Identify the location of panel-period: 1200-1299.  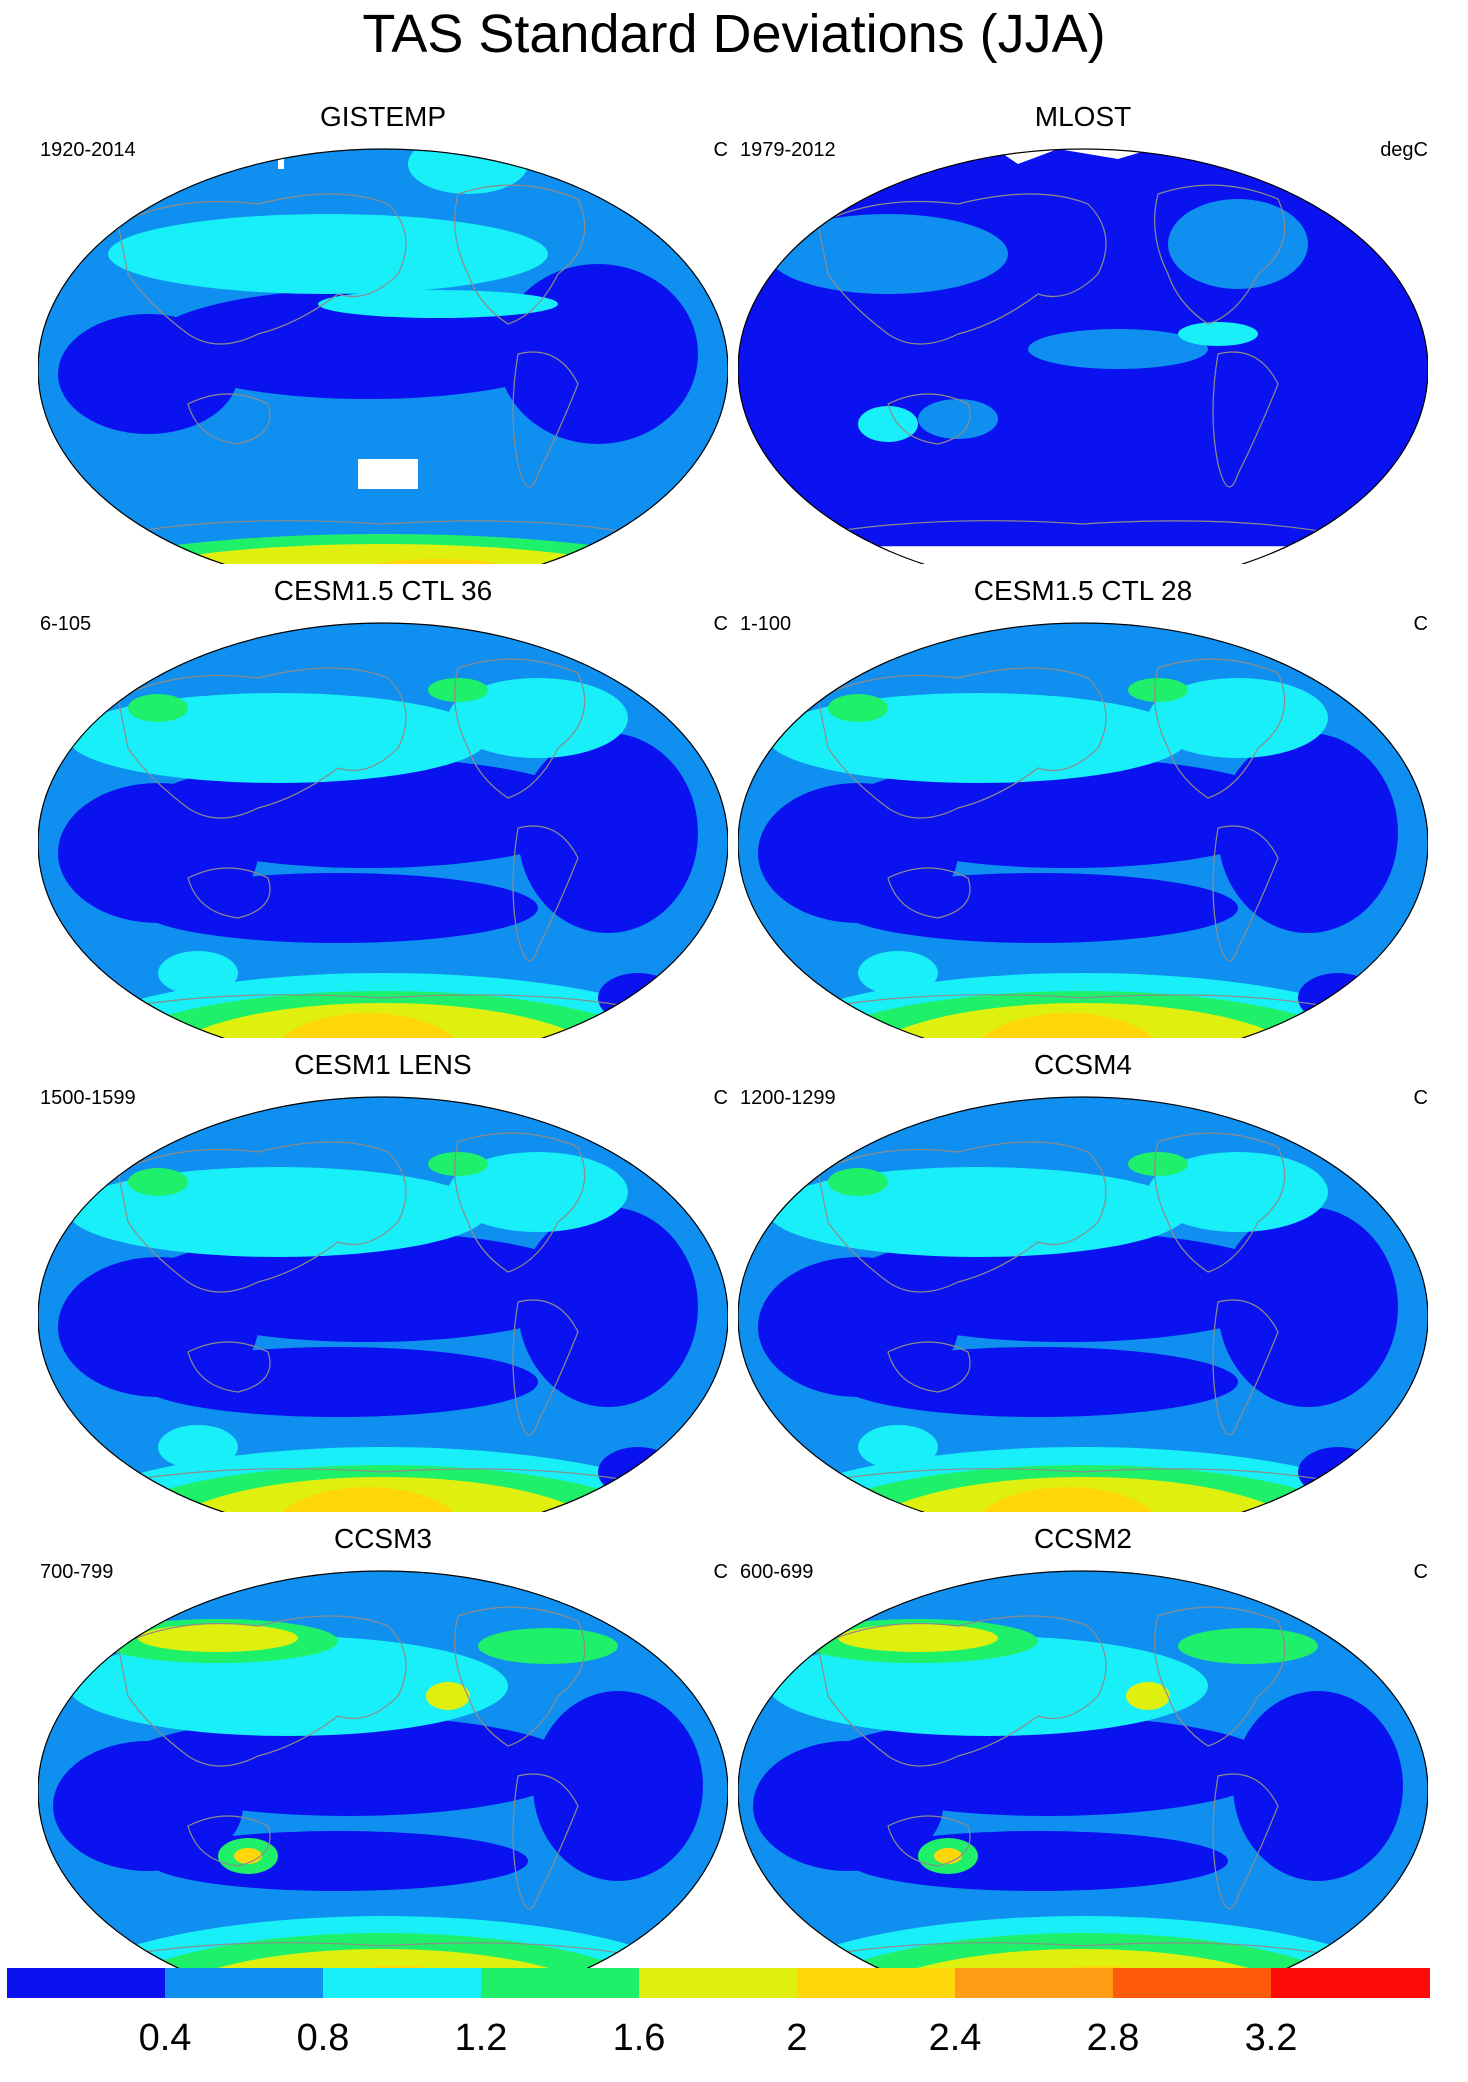
(788, 1098).